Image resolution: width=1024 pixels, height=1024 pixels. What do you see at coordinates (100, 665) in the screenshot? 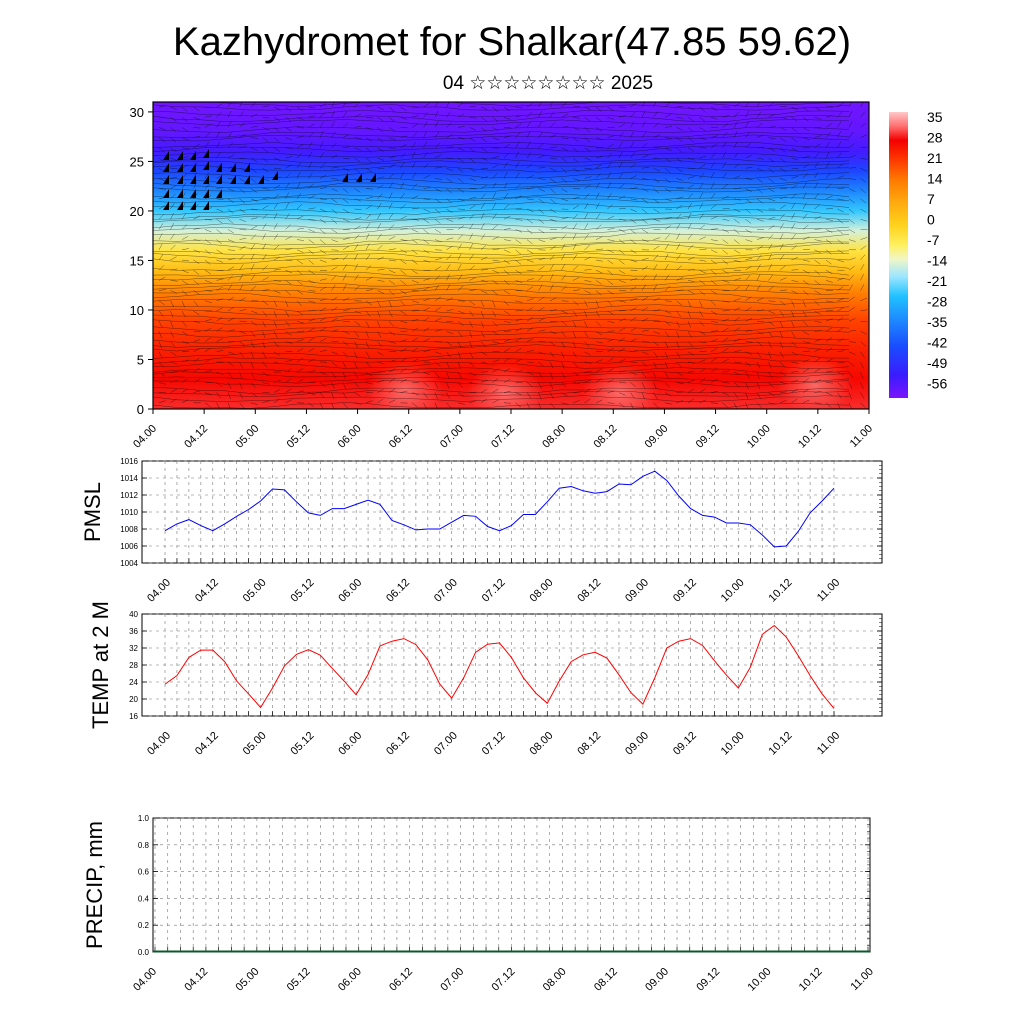
I see `y-axis-label: TEMP at 2 M` at bounding box center [100, 665].